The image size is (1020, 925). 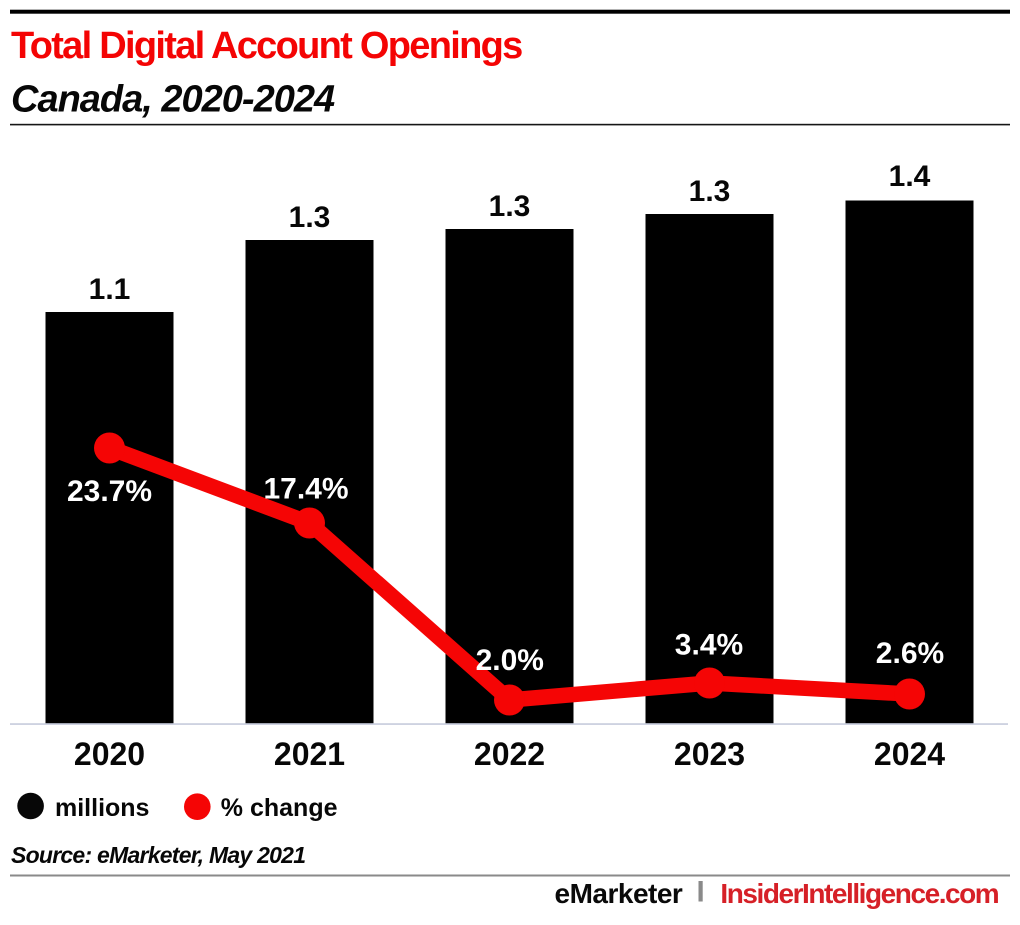 I want to click on svg-text: 2021, so click(x=309, y=754).